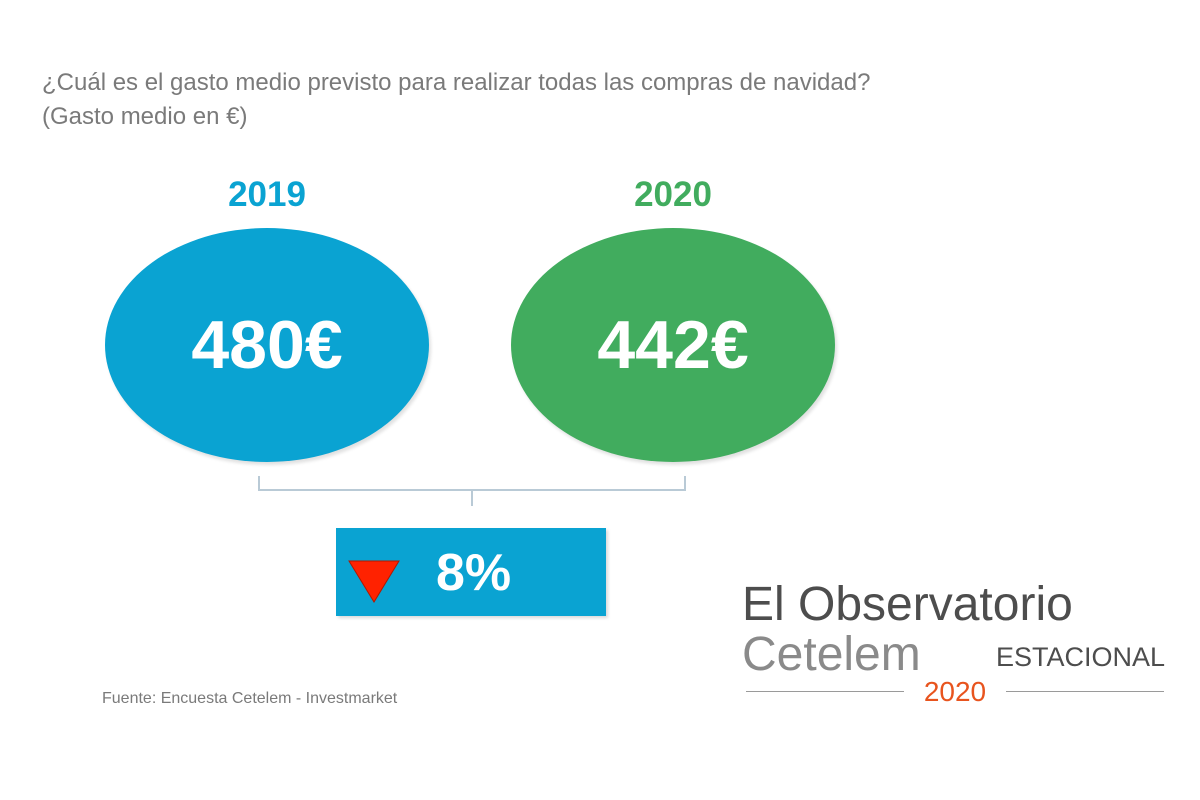 This screenshot has height=800, width=1200. I want to click on value-bubble-2019: 480€, so click(267, 345).